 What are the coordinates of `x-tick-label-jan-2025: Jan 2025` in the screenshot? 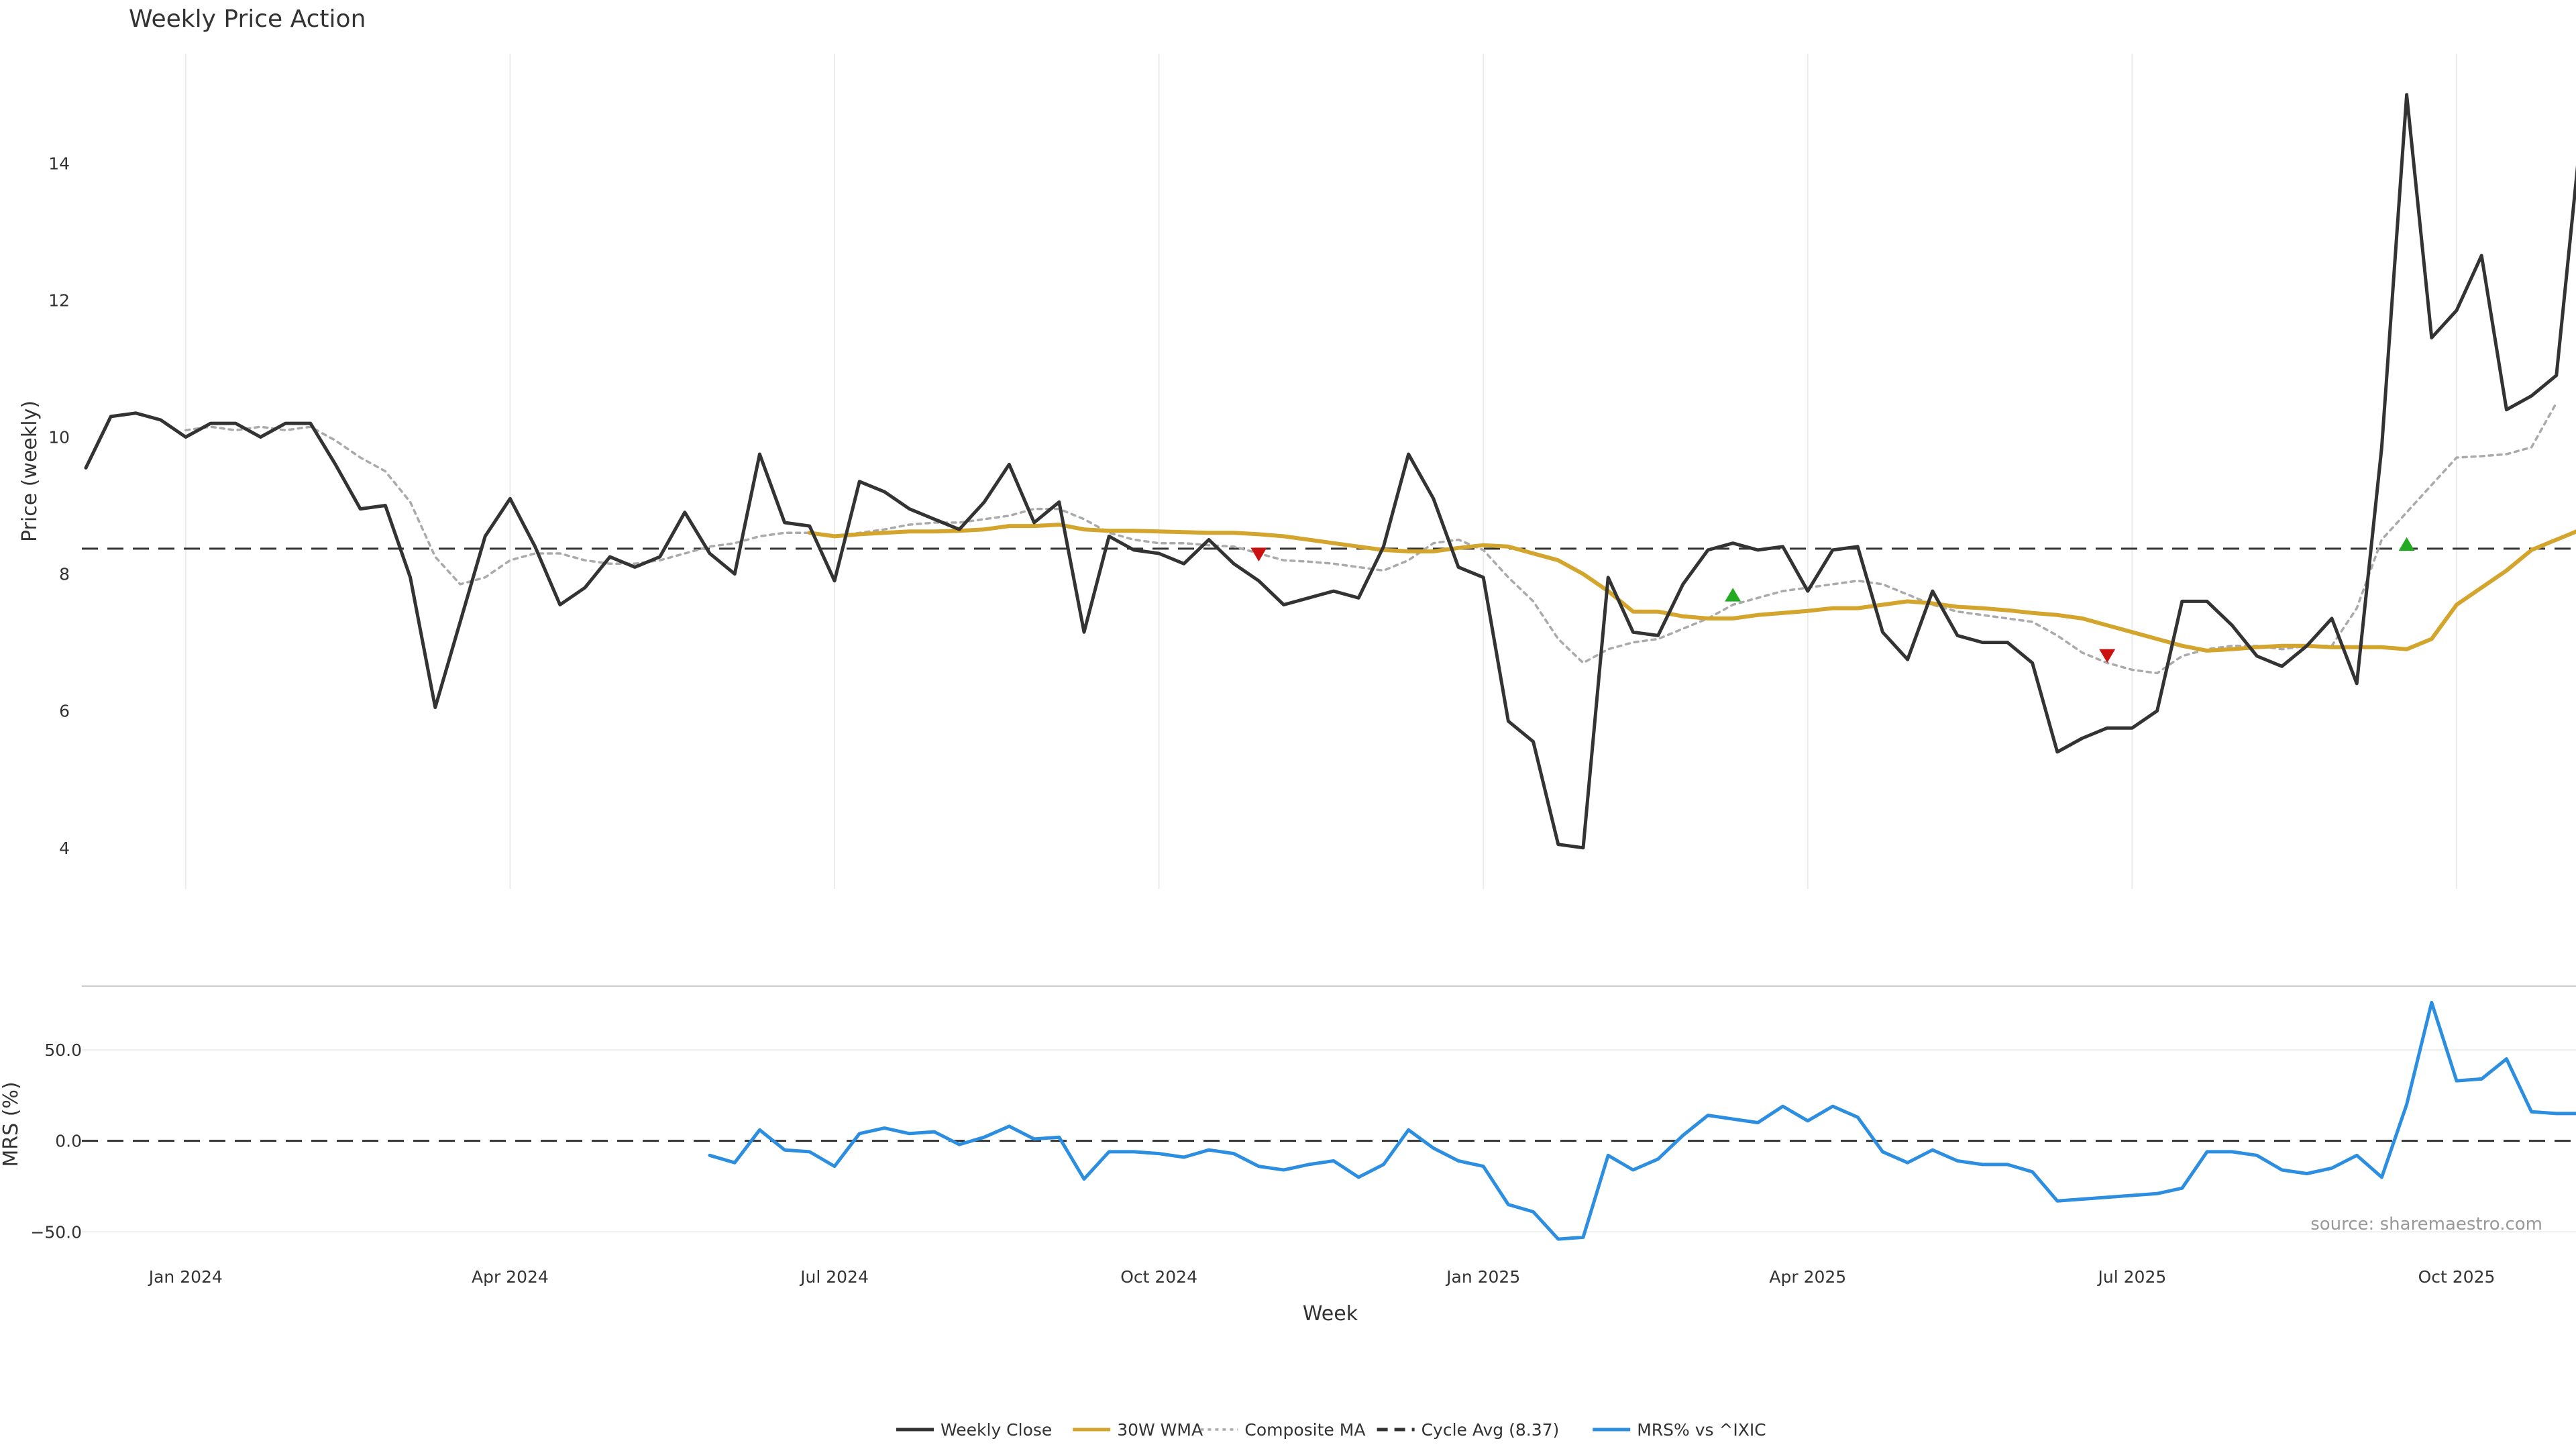 It's located at (1482, 1277).